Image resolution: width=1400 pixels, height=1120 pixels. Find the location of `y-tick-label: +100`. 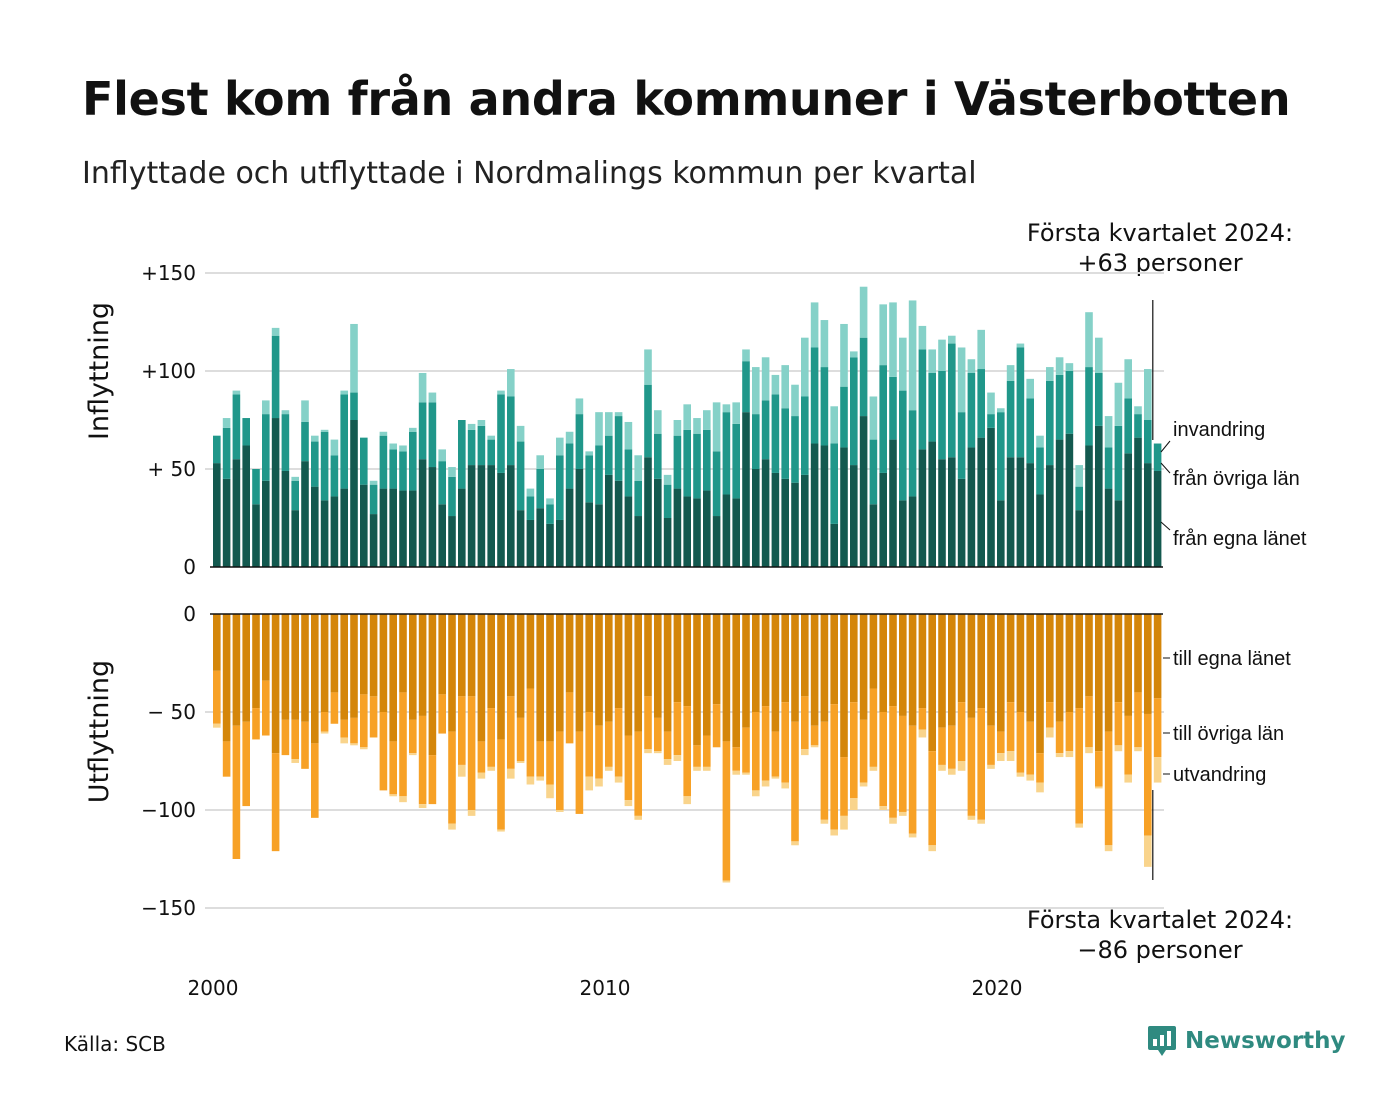

y-tick-label: +100 is located at coordinates (168, 371).